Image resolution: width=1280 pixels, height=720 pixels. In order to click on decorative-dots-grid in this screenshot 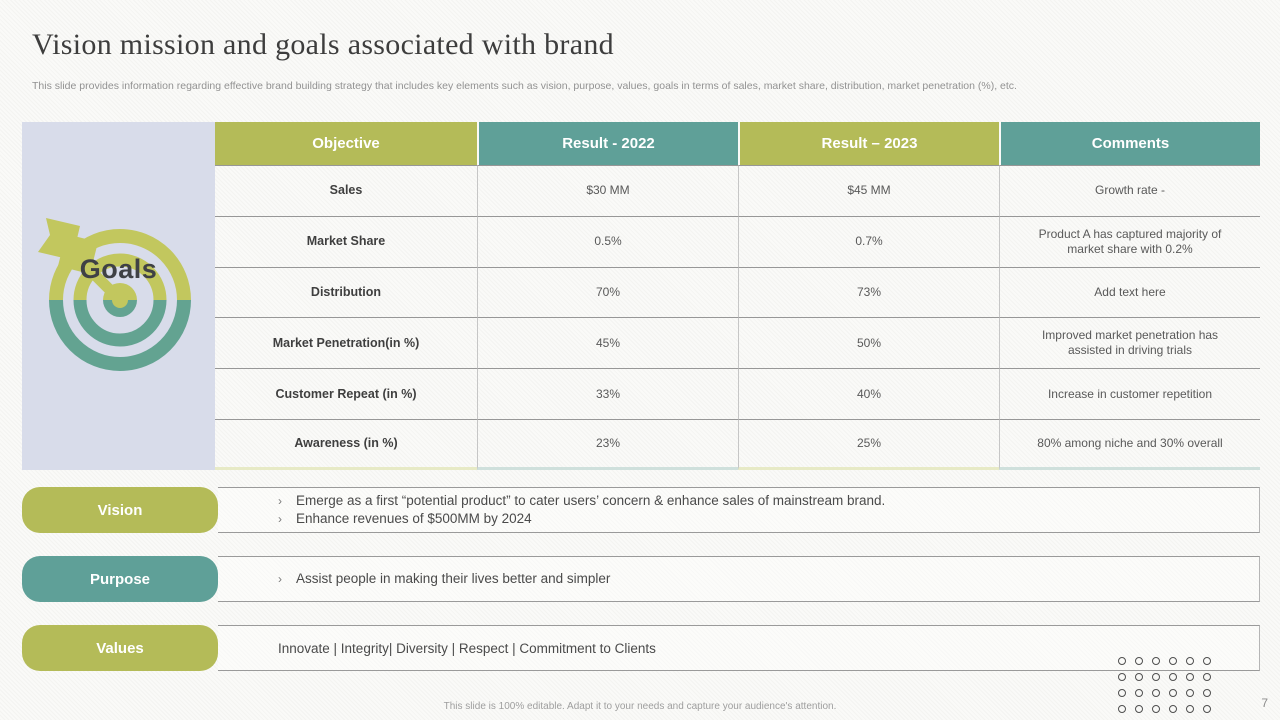, I will do `click(1169, 688)`.